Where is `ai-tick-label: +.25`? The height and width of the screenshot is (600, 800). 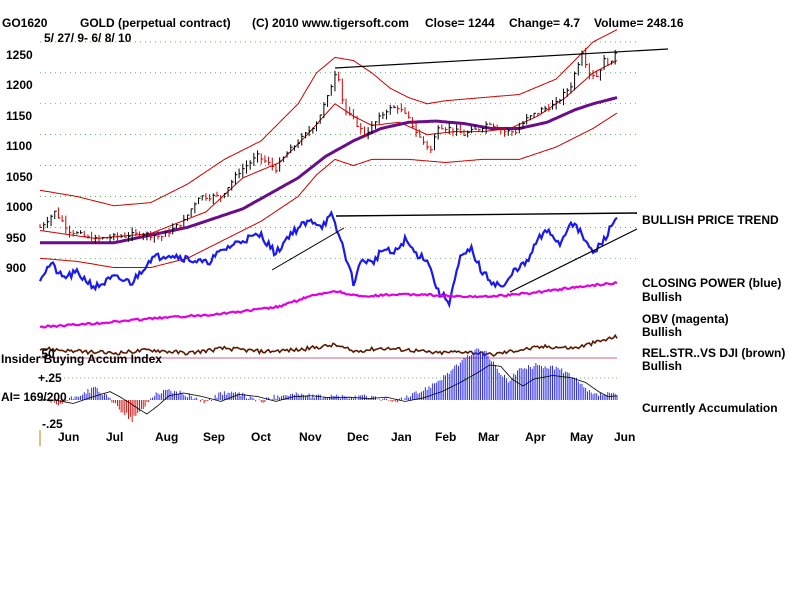 ai-tick-label: +.25 is located at coordinates (50, 378).